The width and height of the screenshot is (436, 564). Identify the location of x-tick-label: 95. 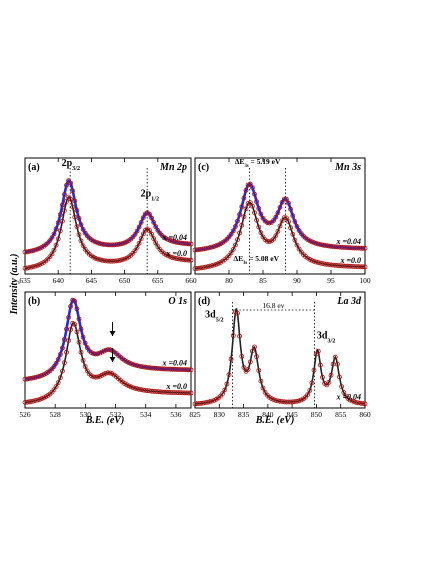
(331, 280).